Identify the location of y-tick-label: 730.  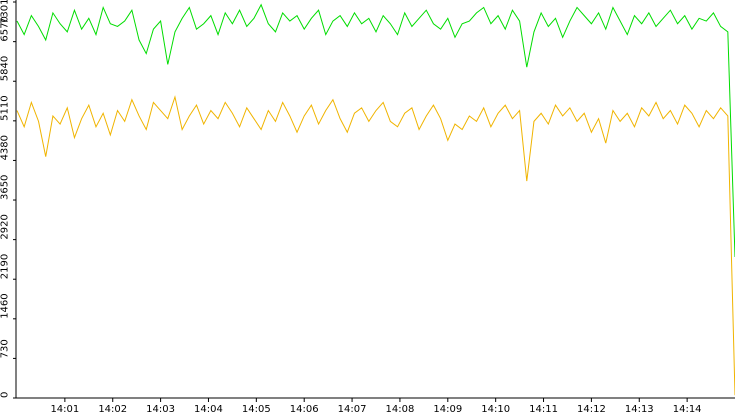
(5, 348).